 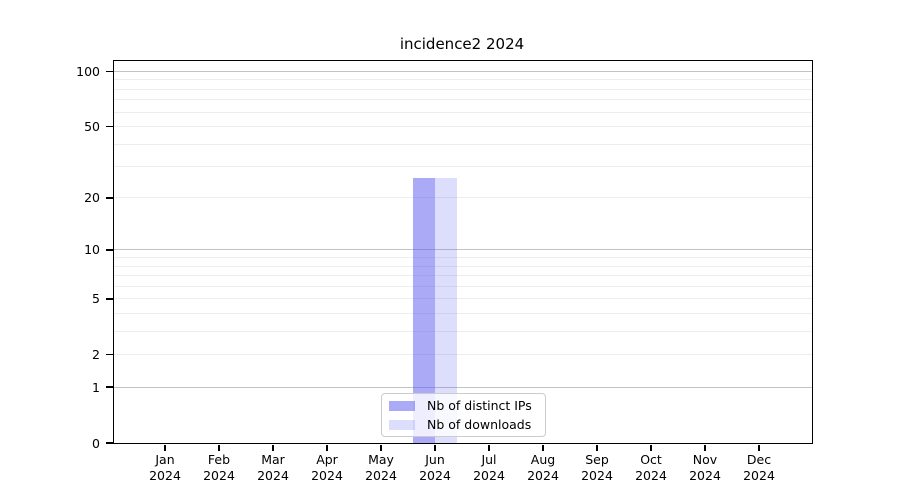 I want to click on month-label: Dec, so click(x=759, y=459).